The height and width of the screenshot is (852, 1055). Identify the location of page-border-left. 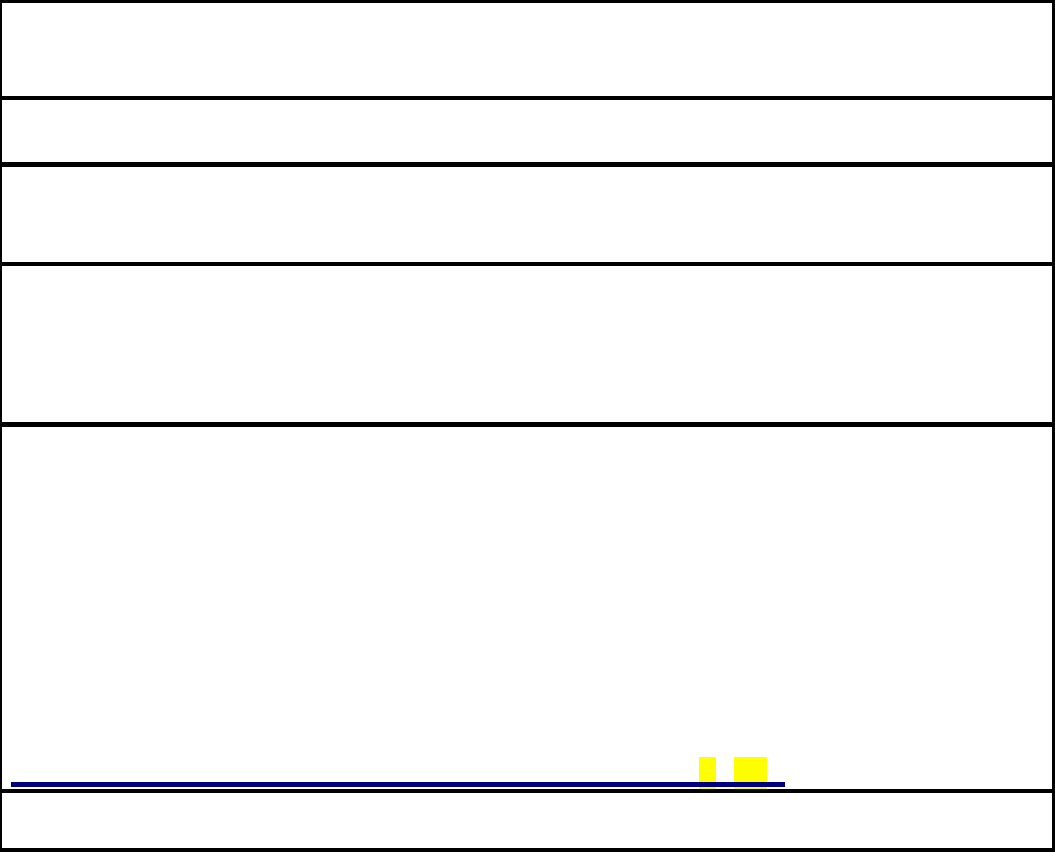
(1, 426).